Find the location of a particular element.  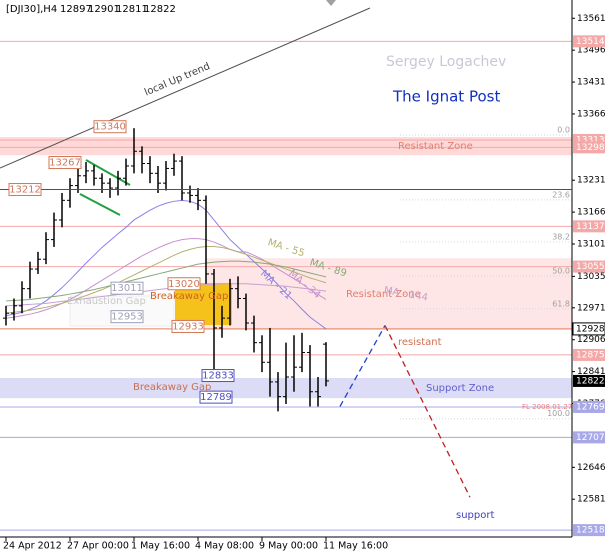

zone-label: Support Zone is located at coordinates (460, 388).